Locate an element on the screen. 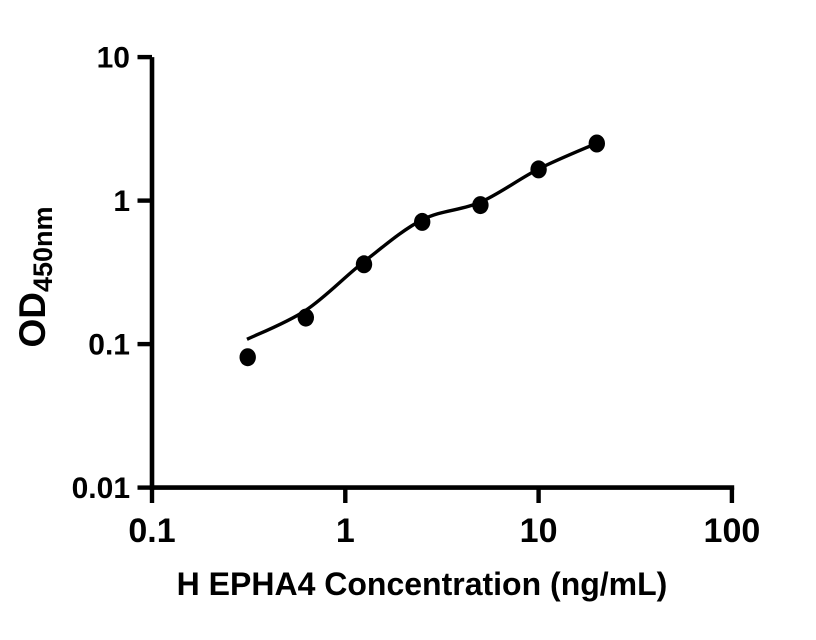 This screenshot has height=640, width=816. x-tick-label-1: 1 is located at coordinates (345, 531).